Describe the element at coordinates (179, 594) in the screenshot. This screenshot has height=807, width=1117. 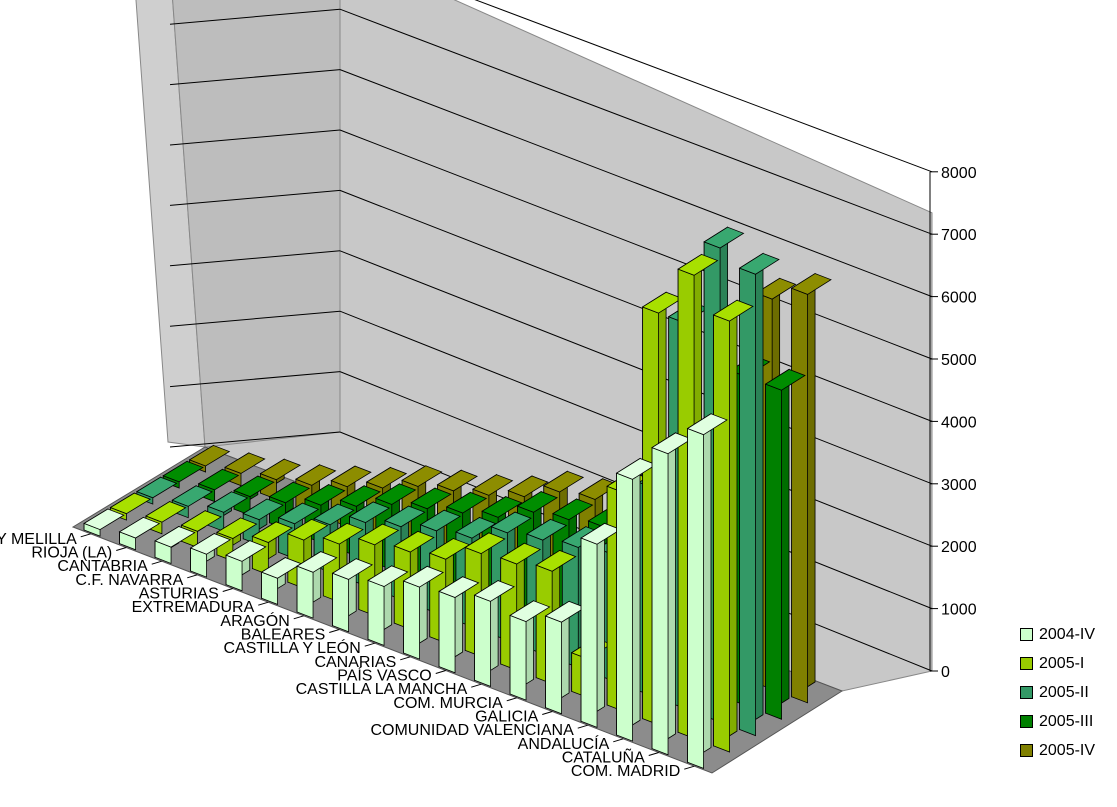
I see `category-label: ASTURIAS` at that location.